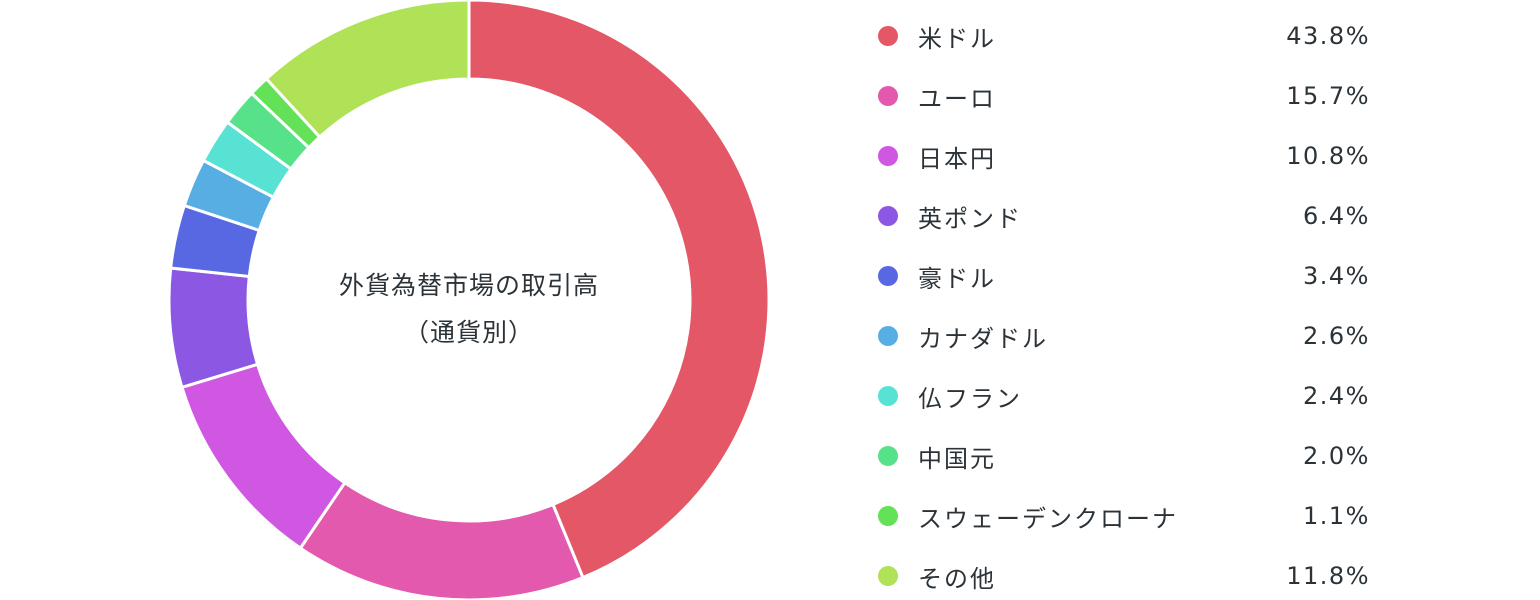 The width and height of the screenshot is (1540, 600). What do you see at coordinates (1328, 156) in the screenshot?
I see `legend-value: 10.8%` at bounding box center [1328, 156].